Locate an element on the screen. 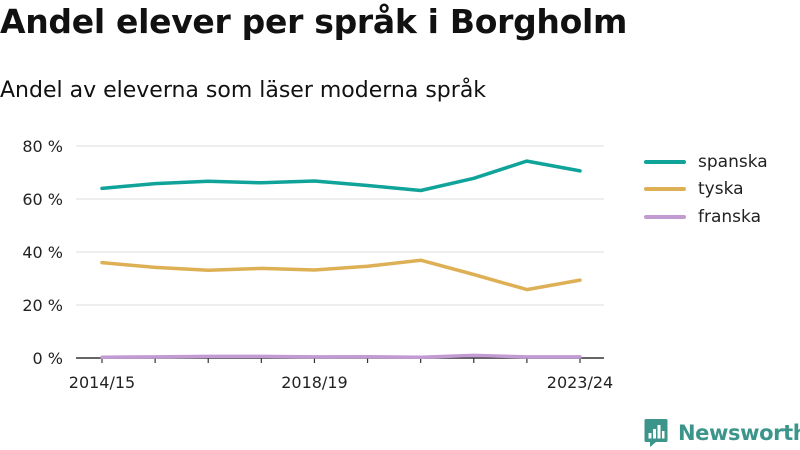  legend-label-tyska: tyska is located at coordinates (721, 189).